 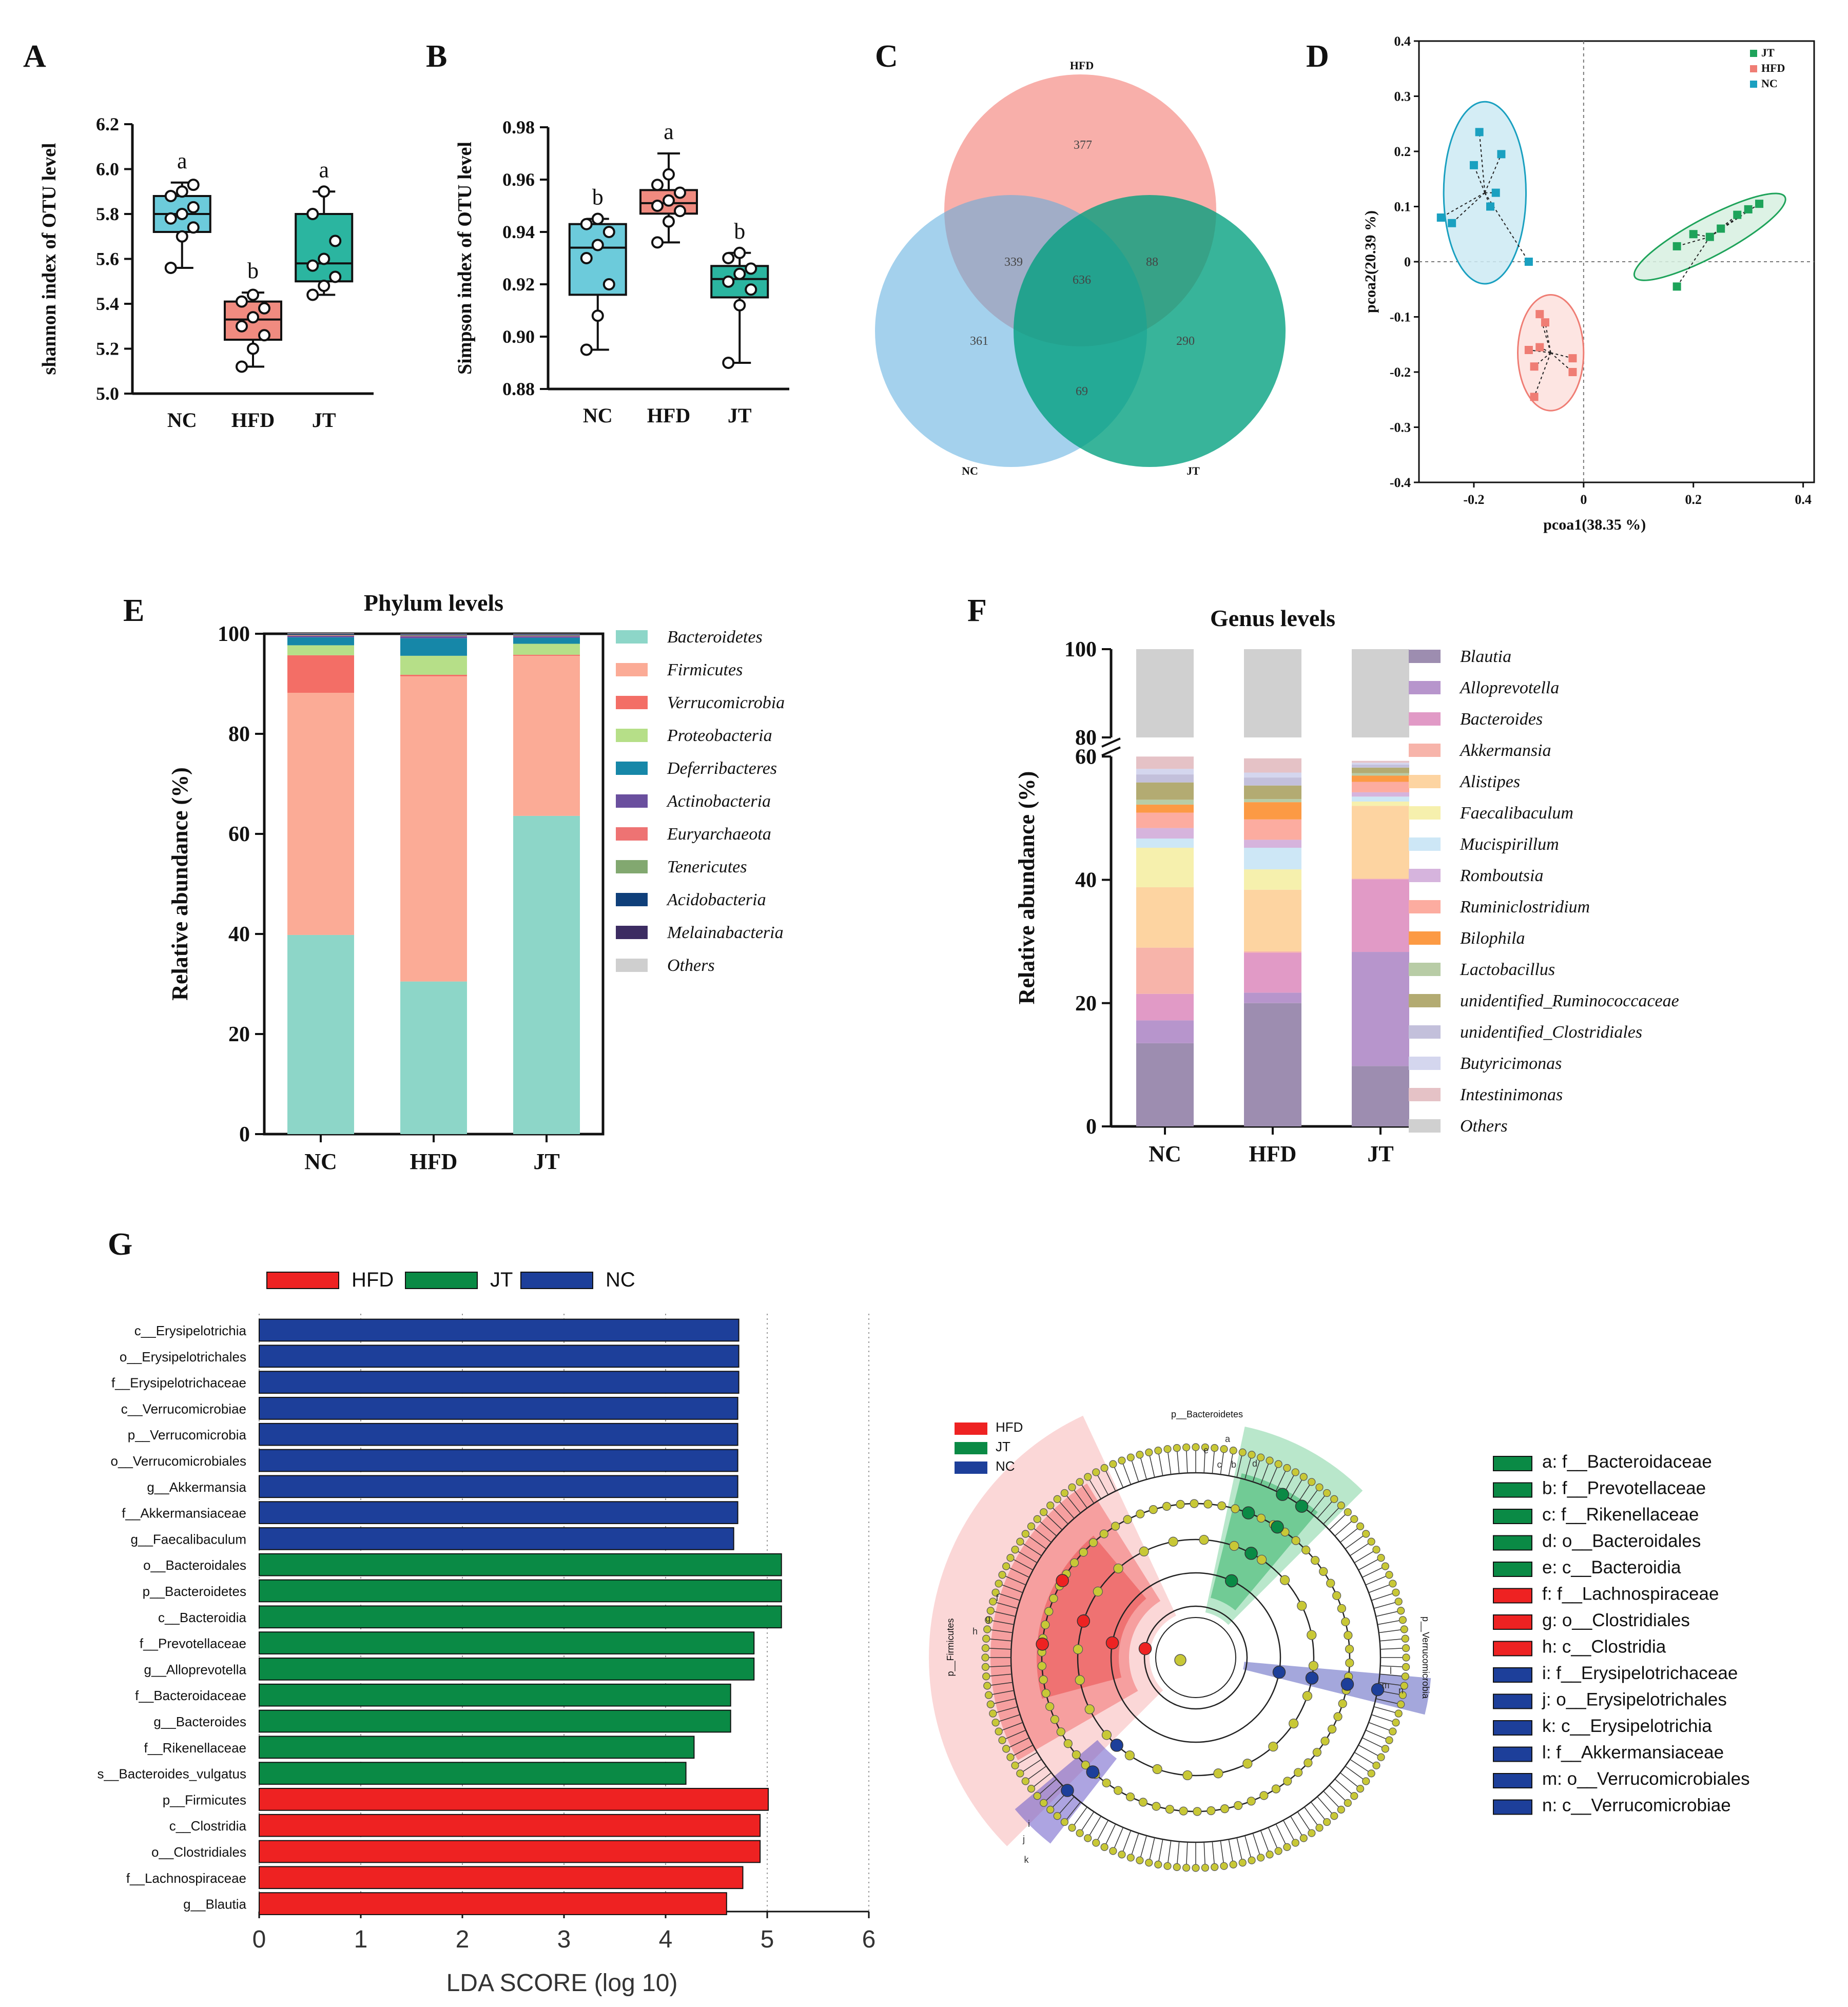 What do you see at coordinates (320, 814) in the screenshot?
I see `bar-segment-Firmicutes` at bounding box center [320, 814].